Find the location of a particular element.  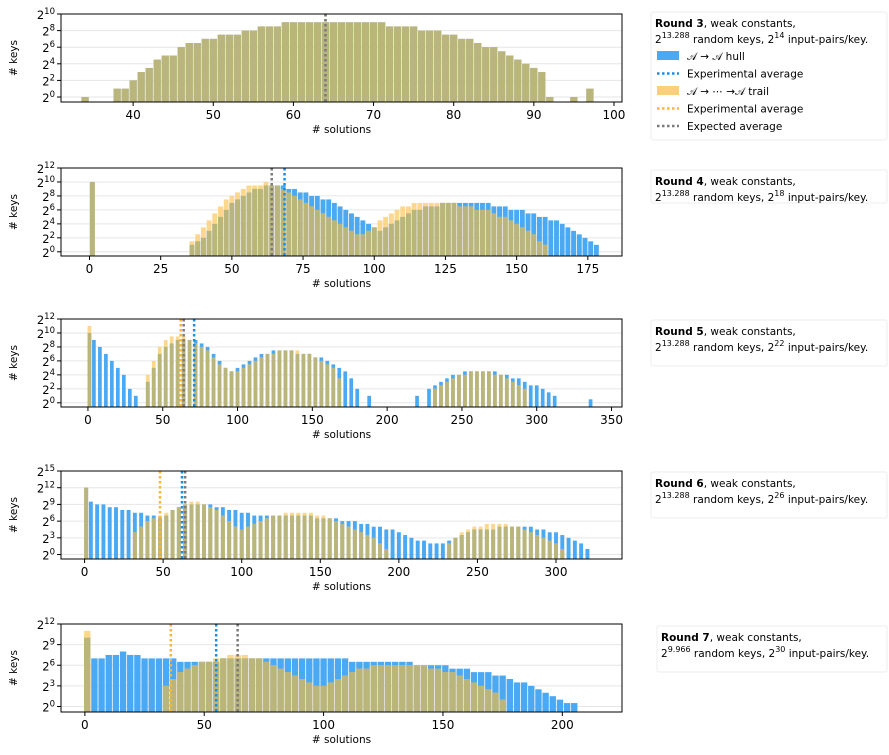

x-tick-label: 200 is located at coordinates (398, 572).